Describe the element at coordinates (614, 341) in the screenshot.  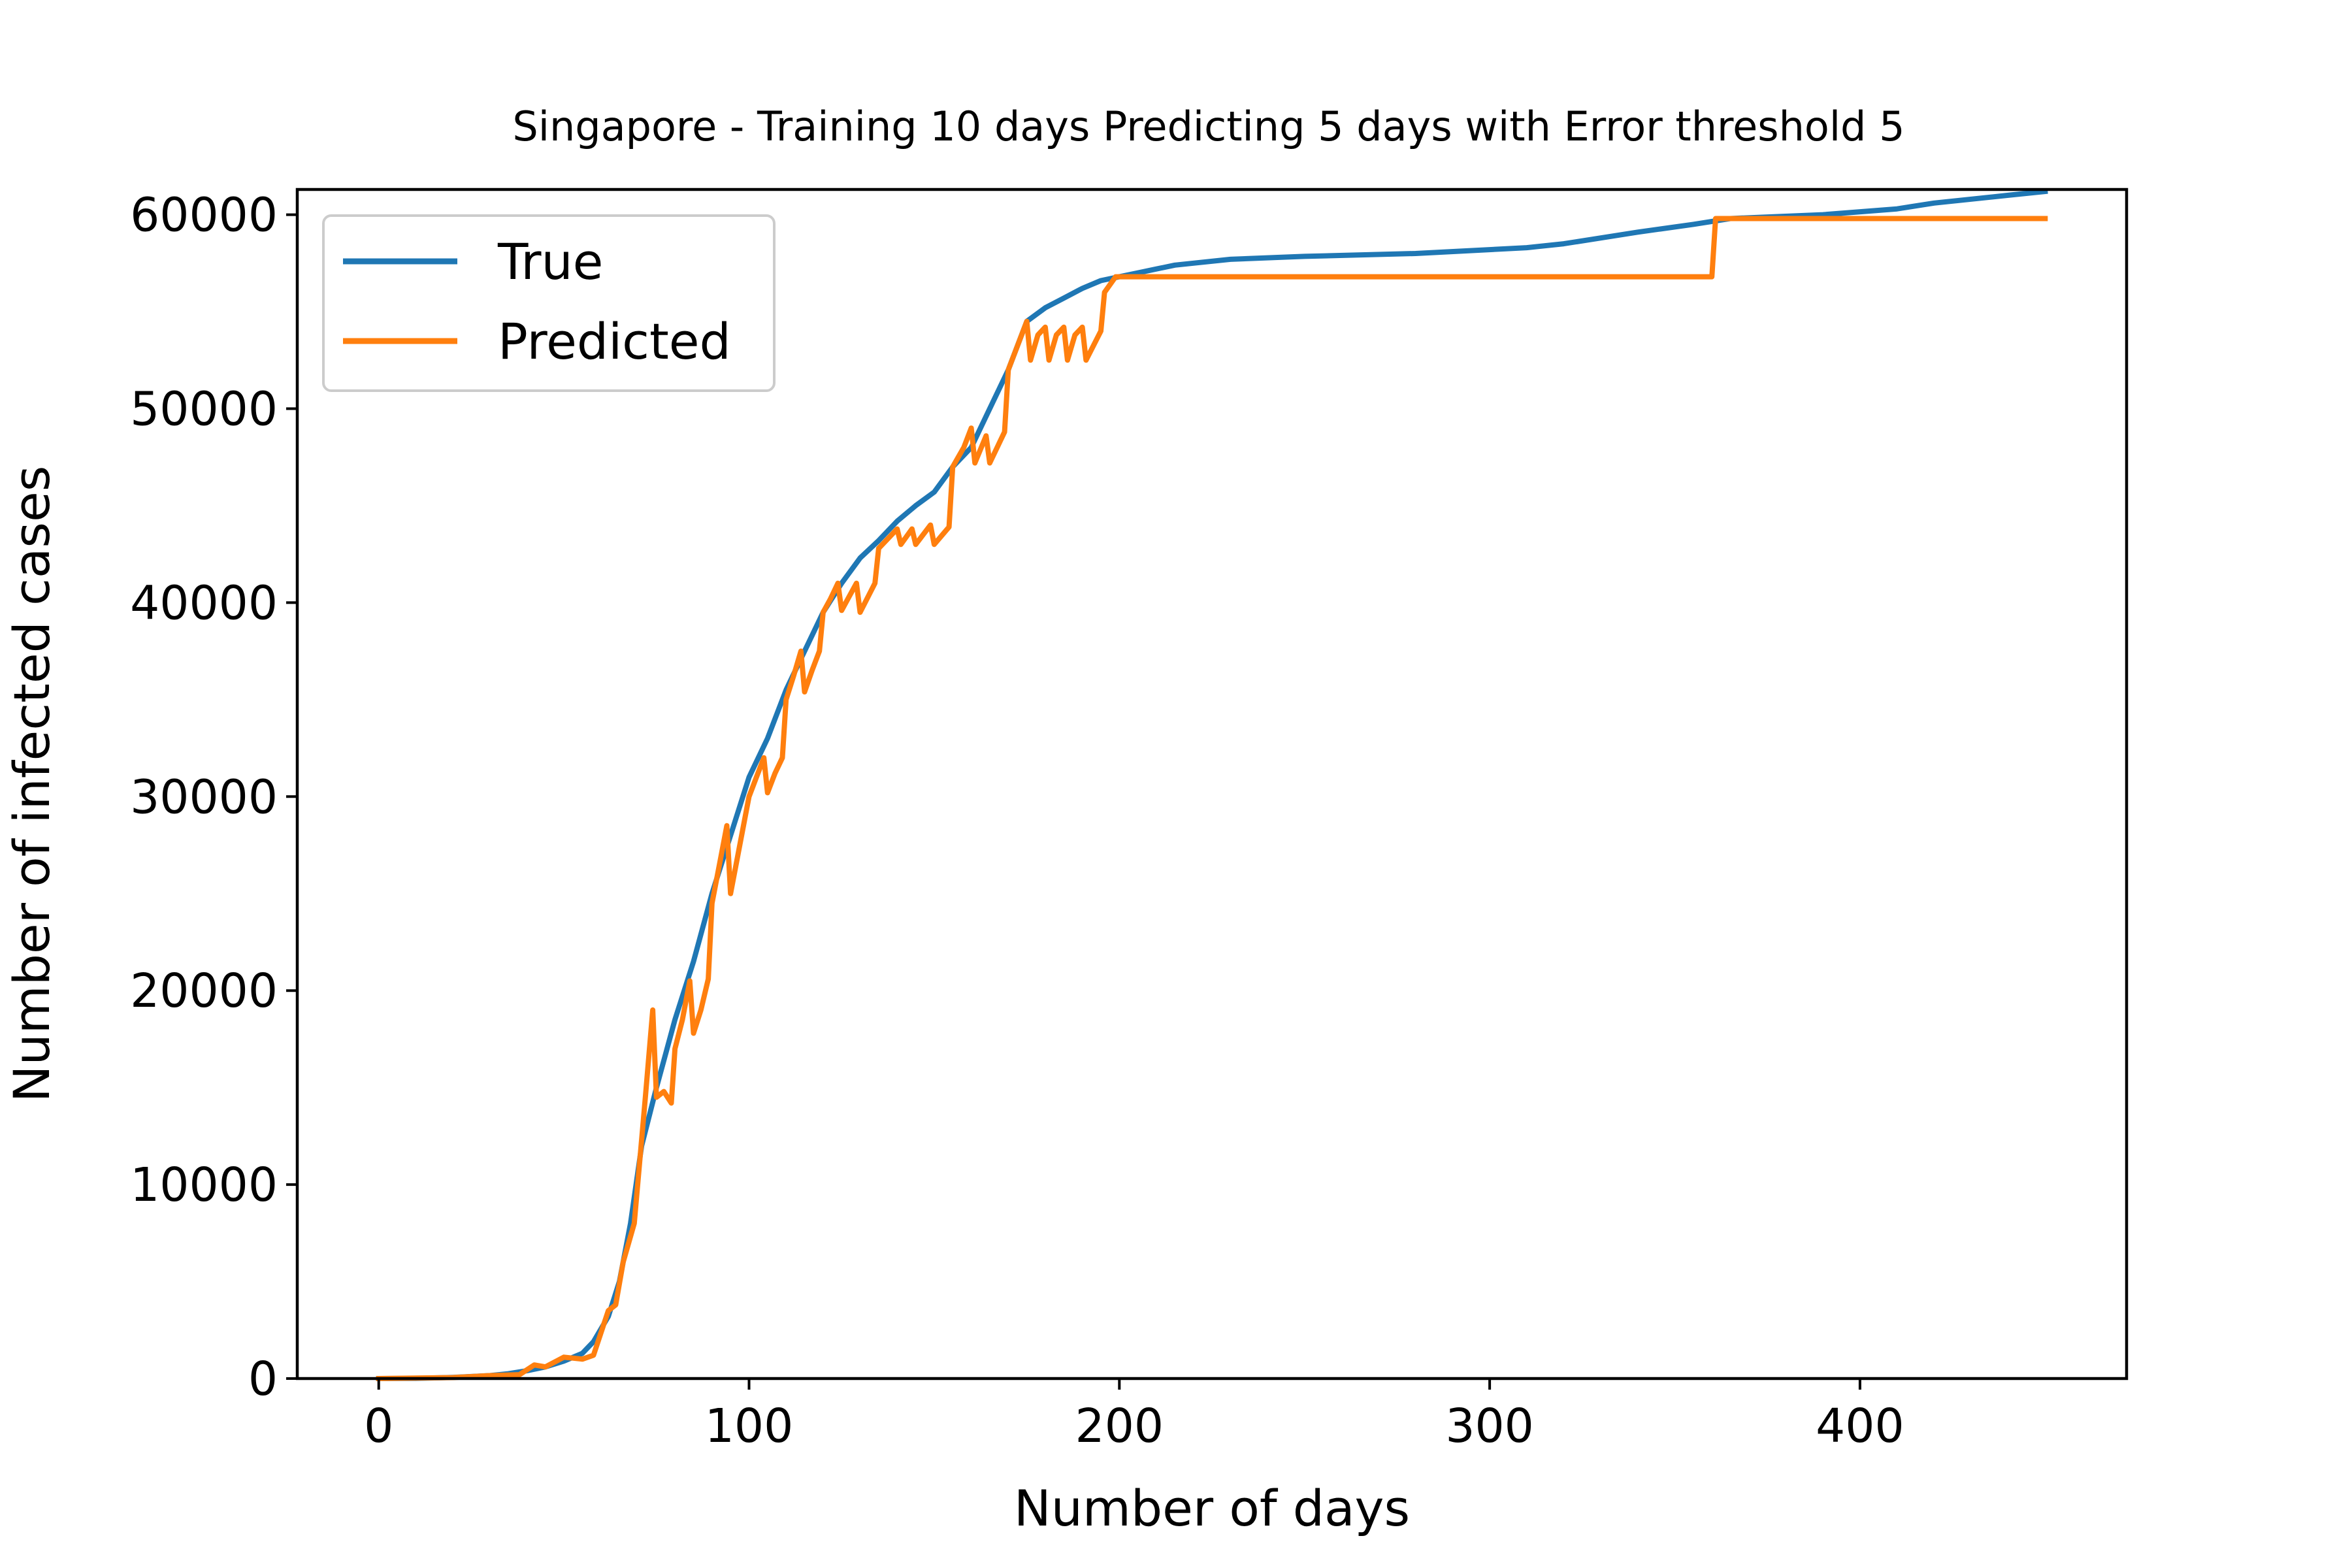
I see `legend-label-predicted: Predicted` at that location.